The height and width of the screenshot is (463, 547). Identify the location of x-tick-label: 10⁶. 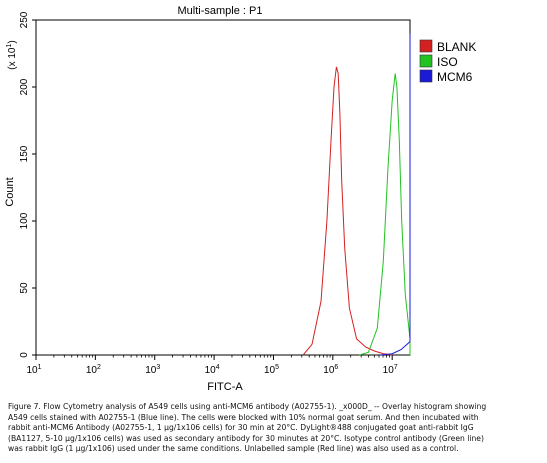
(330, 370).